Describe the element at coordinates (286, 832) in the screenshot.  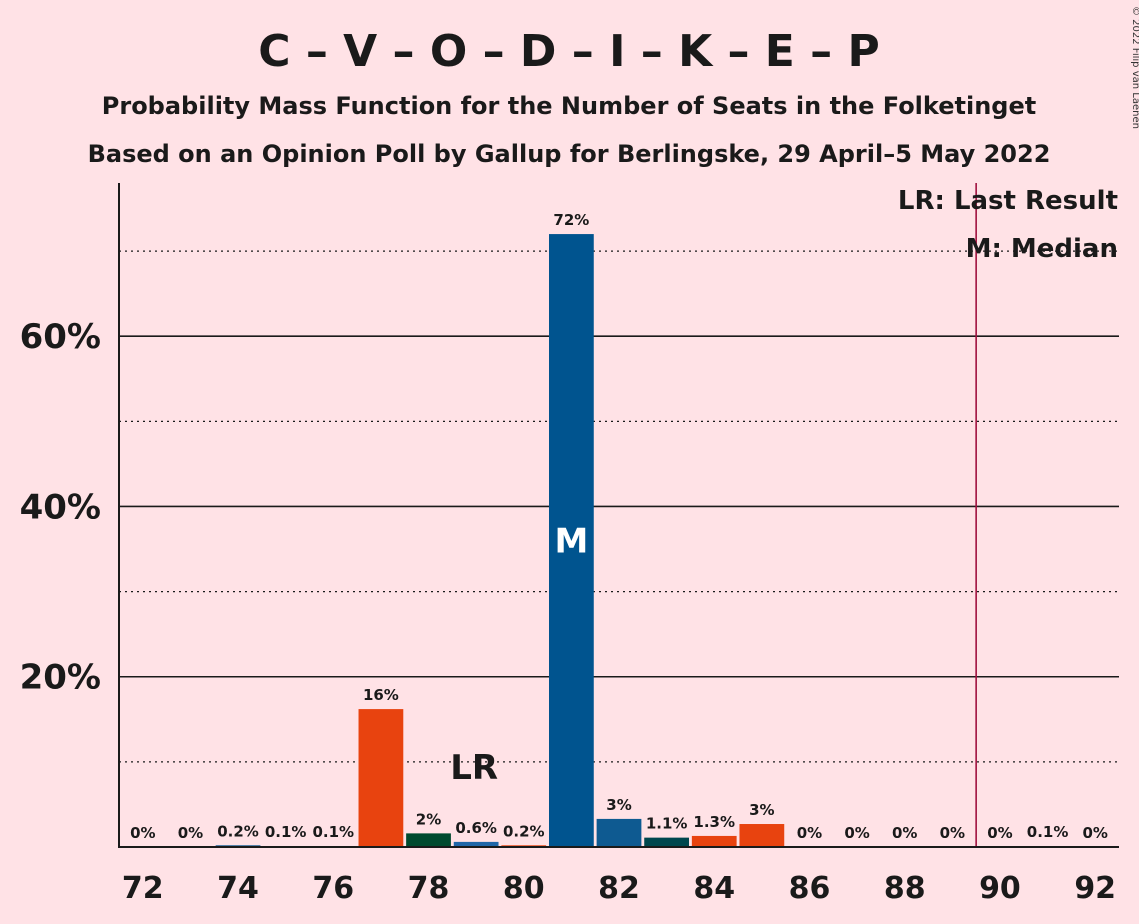
I see `data-label-seats-75: 0.1%` at that location.